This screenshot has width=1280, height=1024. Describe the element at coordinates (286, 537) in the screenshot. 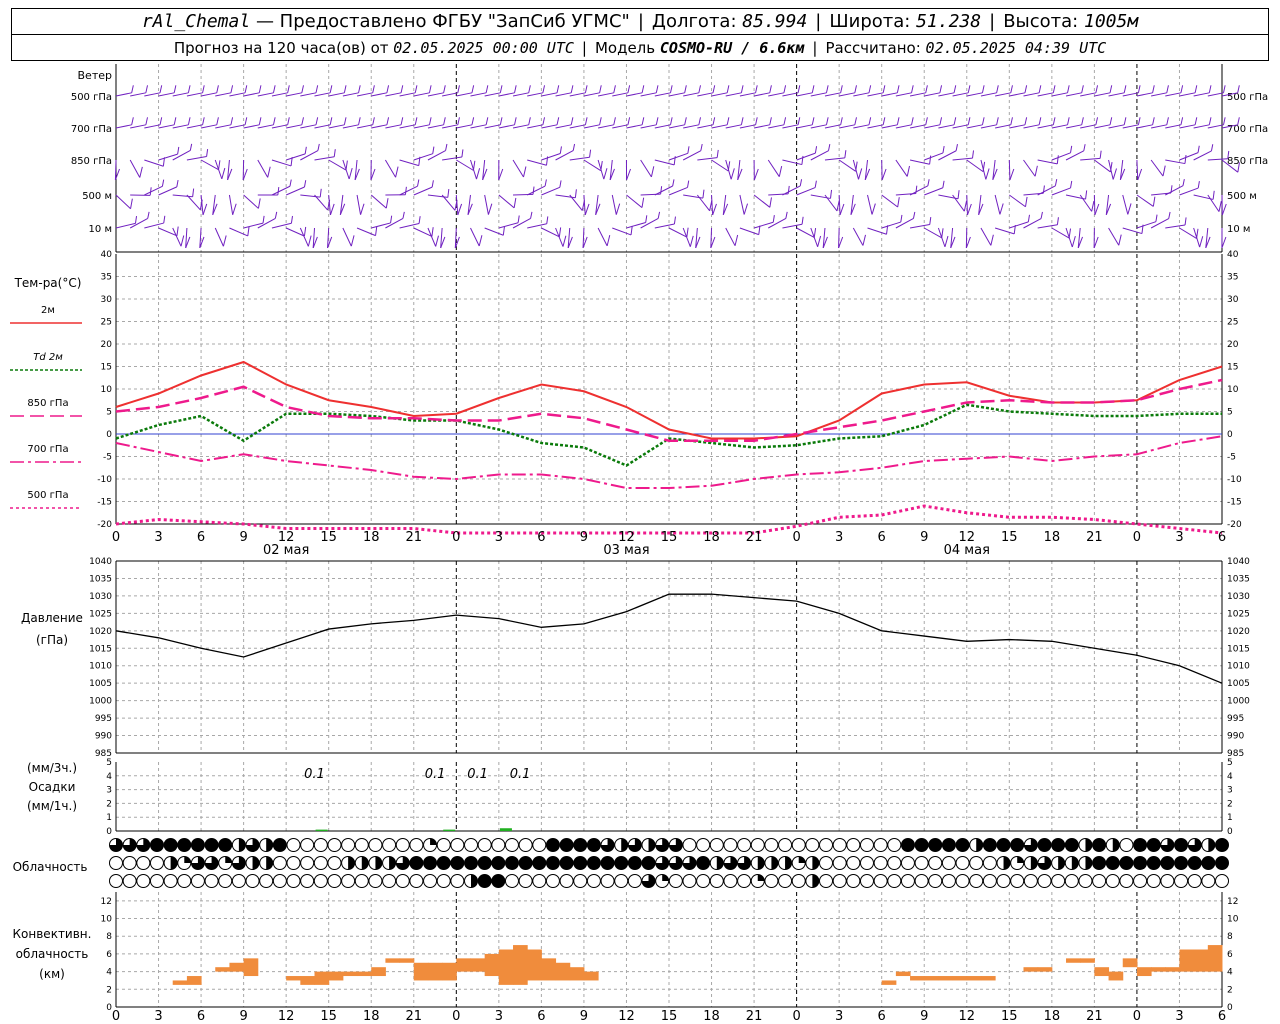

I see `temp-xtick: 12` at that location.